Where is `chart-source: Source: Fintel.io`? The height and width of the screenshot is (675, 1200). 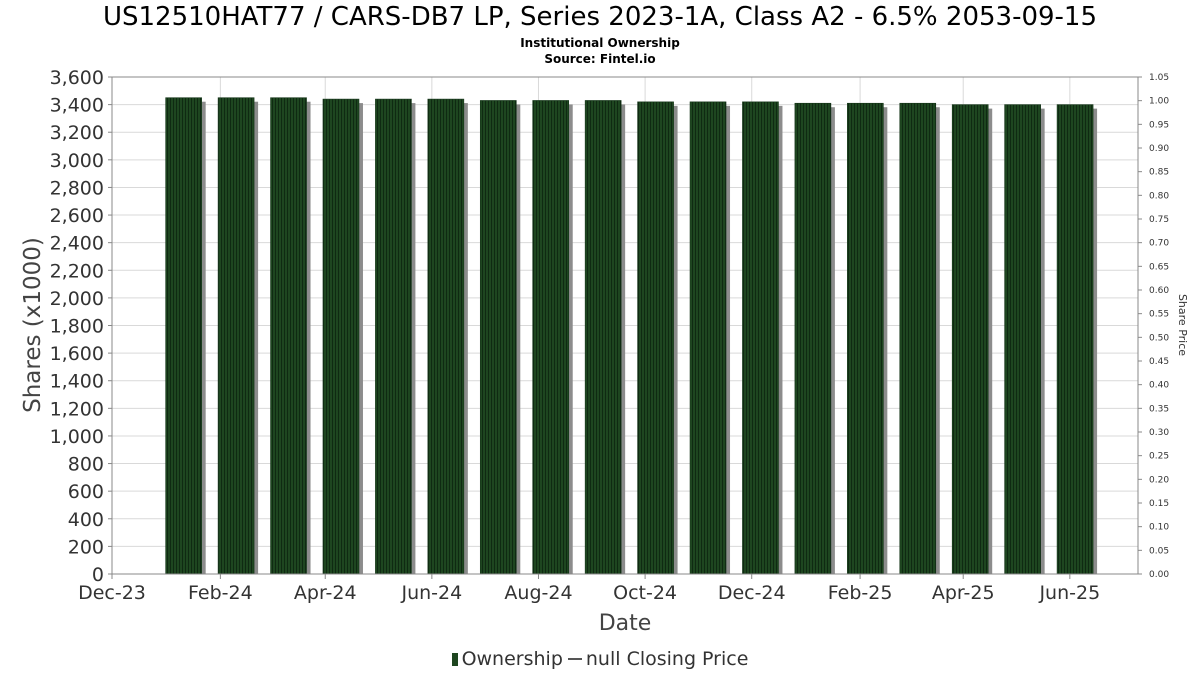
chart-source: Source: Fintel.io is located at coordinates (600, 59).